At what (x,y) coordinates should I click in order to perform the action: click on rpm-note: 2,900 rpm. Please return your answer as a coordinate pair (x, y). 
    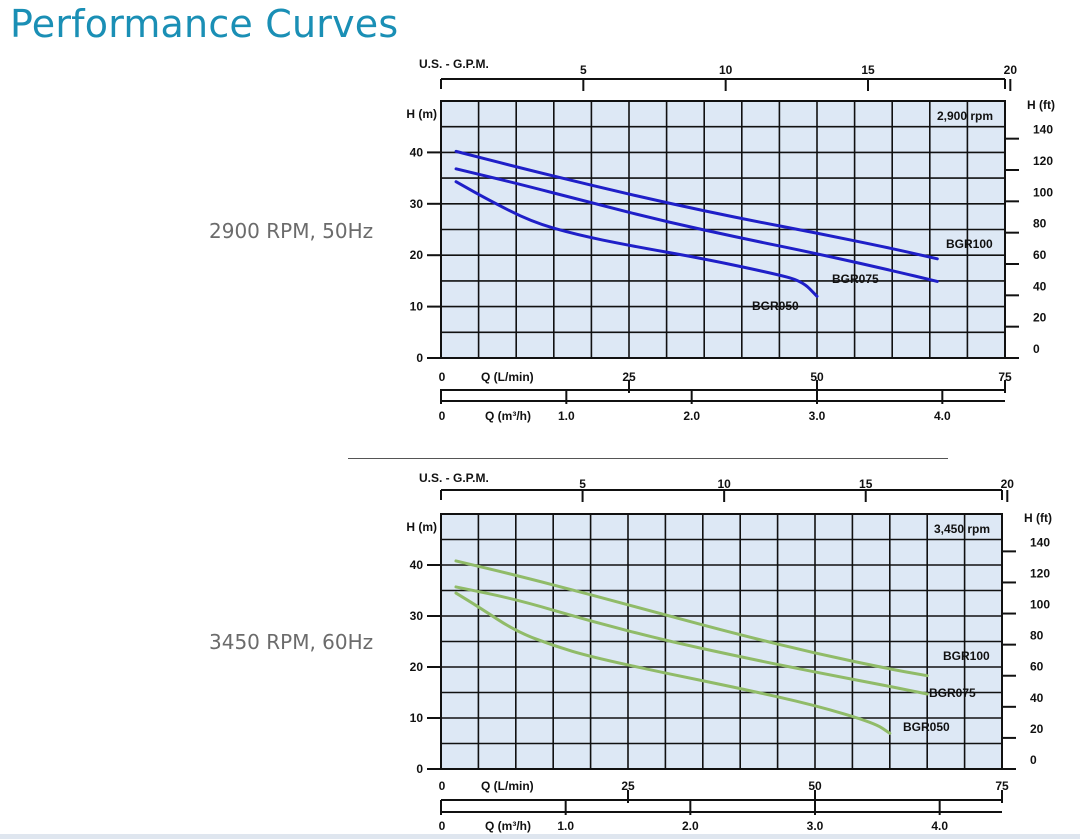
    Looking at the image, I should click on (965, 116).